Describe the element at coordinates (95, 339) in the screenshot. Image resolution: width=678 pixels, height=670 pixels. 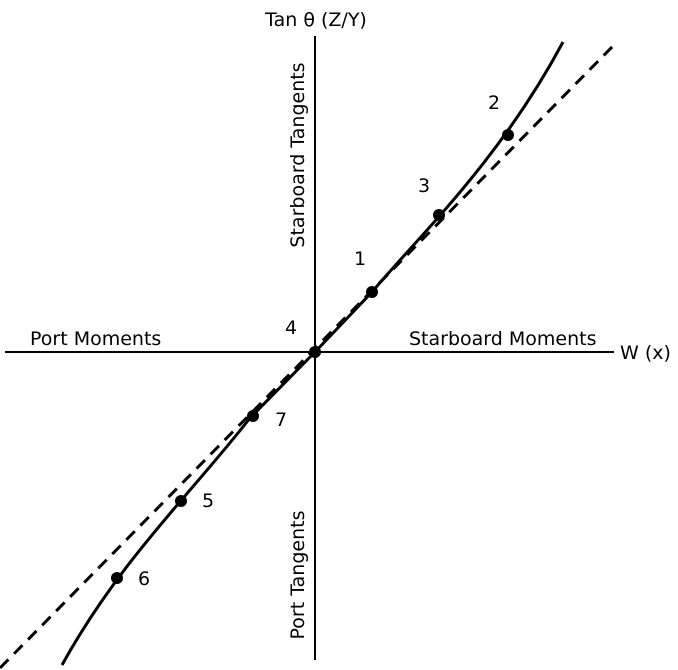
I see `port-moments-label: Port Moments` at that location.